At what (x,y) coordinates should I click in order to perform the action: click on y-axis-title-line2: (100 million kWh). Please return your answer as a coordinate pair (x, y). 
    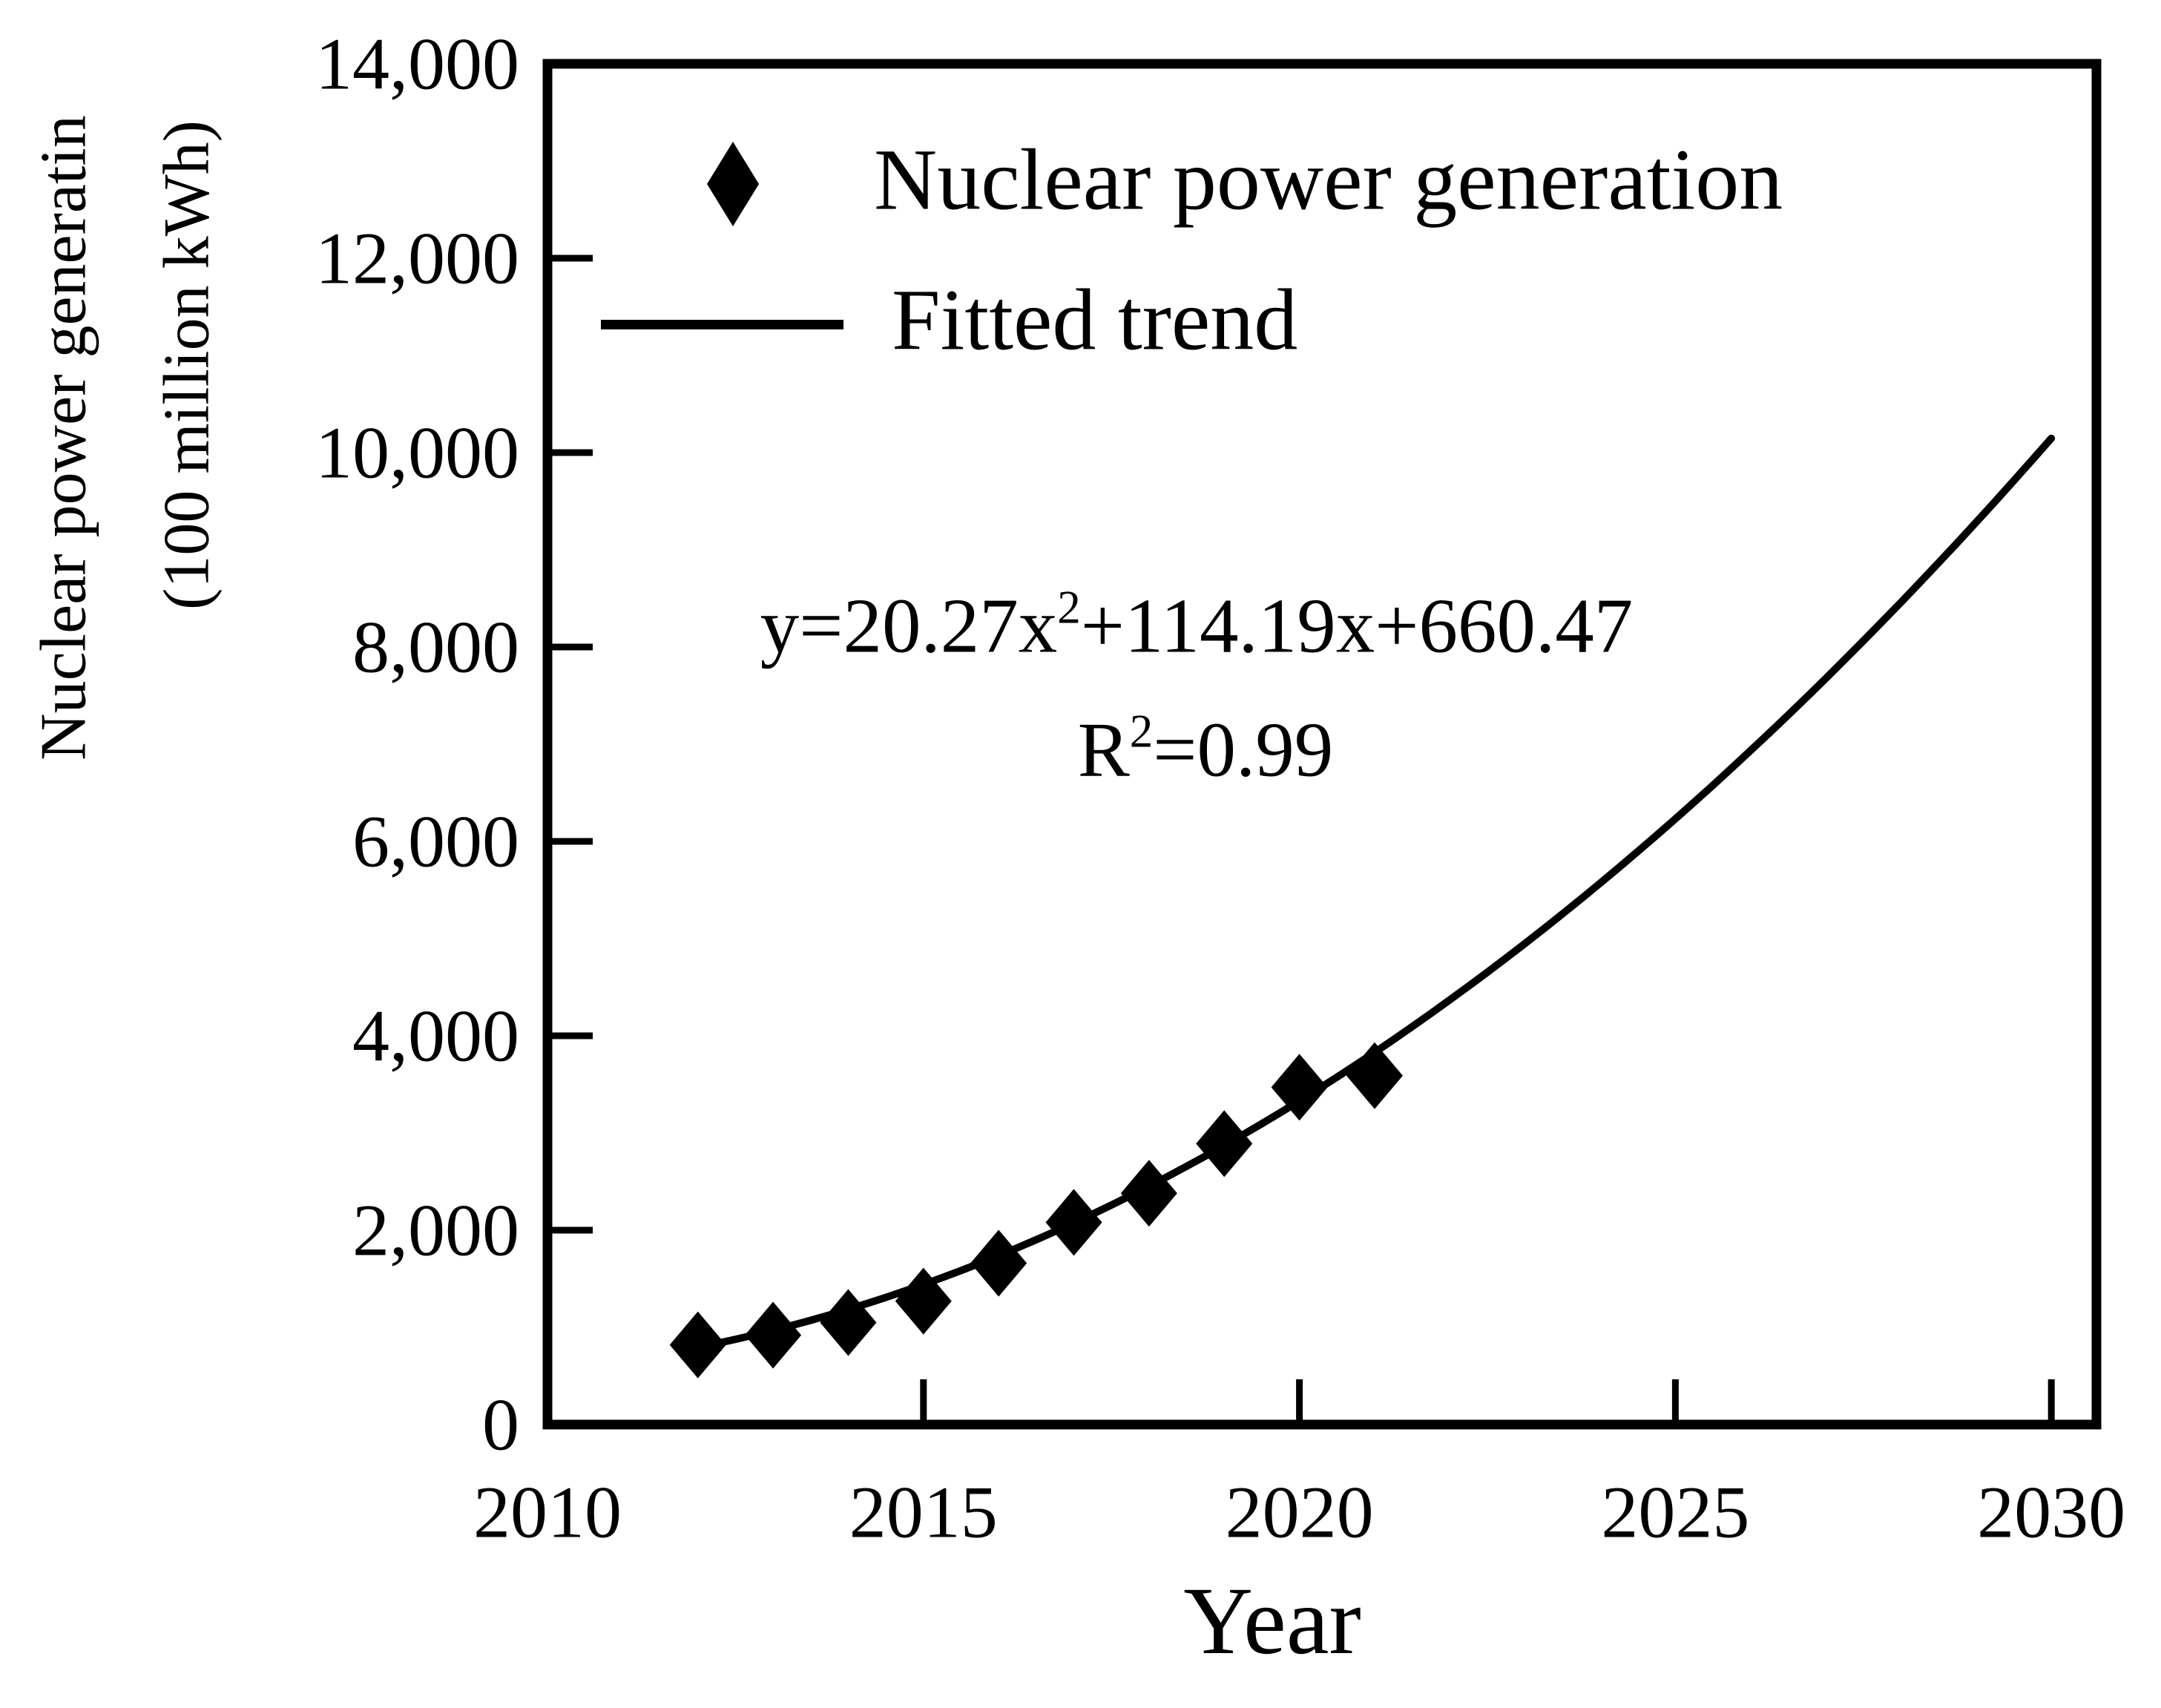
    Looking at the image, I should click on (187, 365).